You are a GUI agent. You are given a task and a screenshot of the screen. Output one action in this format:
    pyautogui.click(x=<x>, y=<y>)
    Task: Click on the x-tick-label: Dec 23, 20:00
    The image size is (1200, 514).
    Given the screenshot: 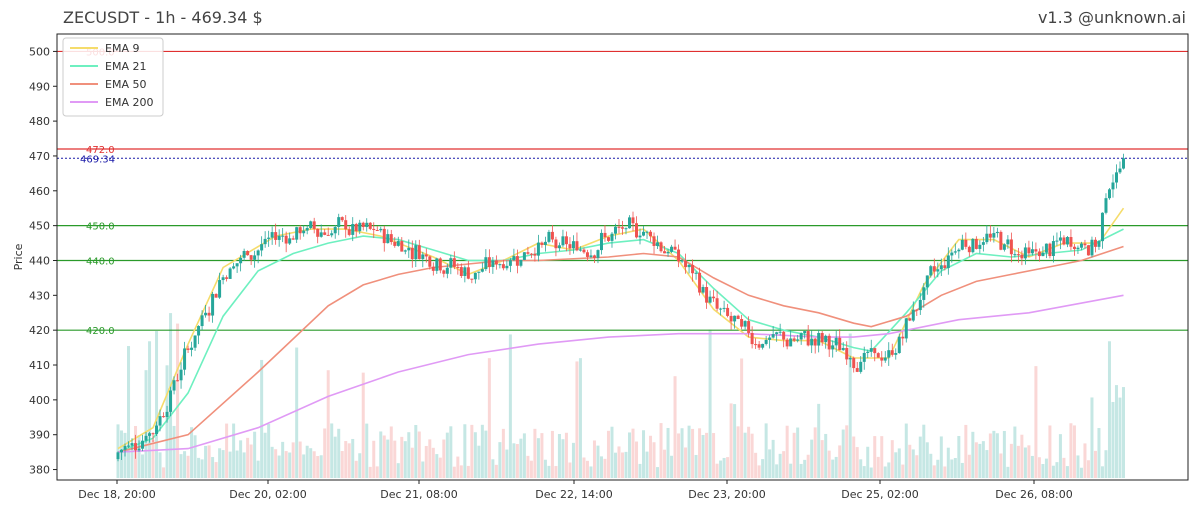 What is the action you would take?
    pyautogui.click(x=726, y=494)
    